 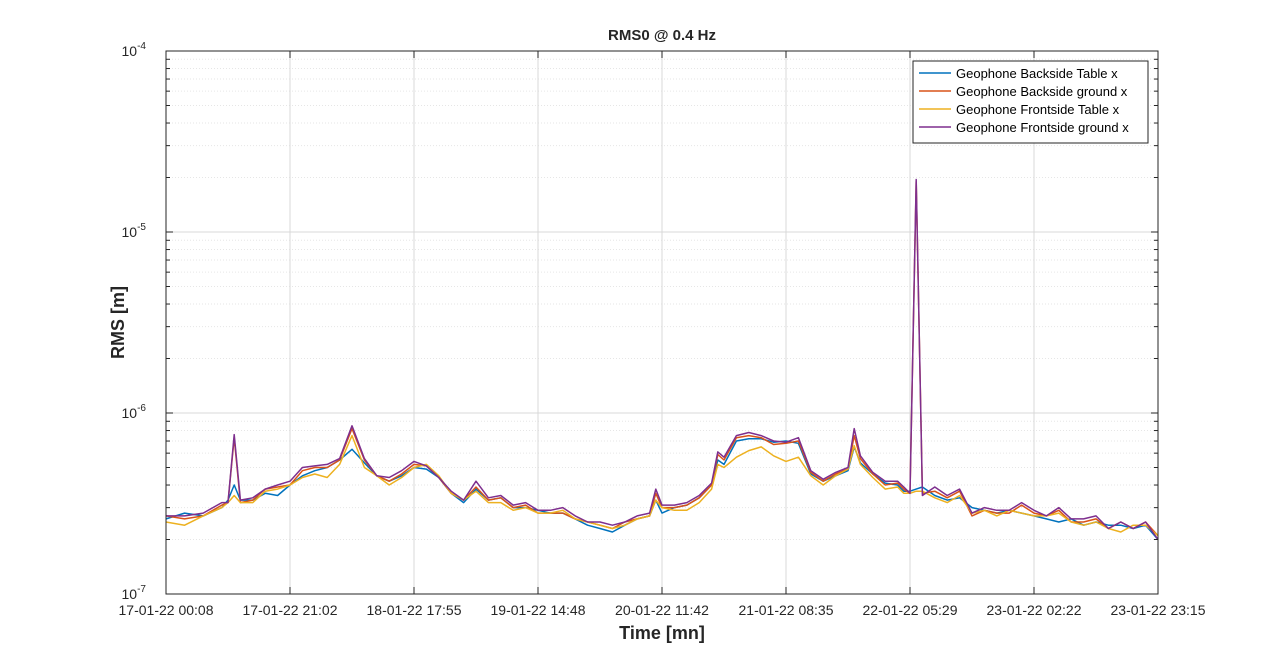 I want to click on legend-entry: Geophone Frontside ground x, so click(x=1042, y=127).